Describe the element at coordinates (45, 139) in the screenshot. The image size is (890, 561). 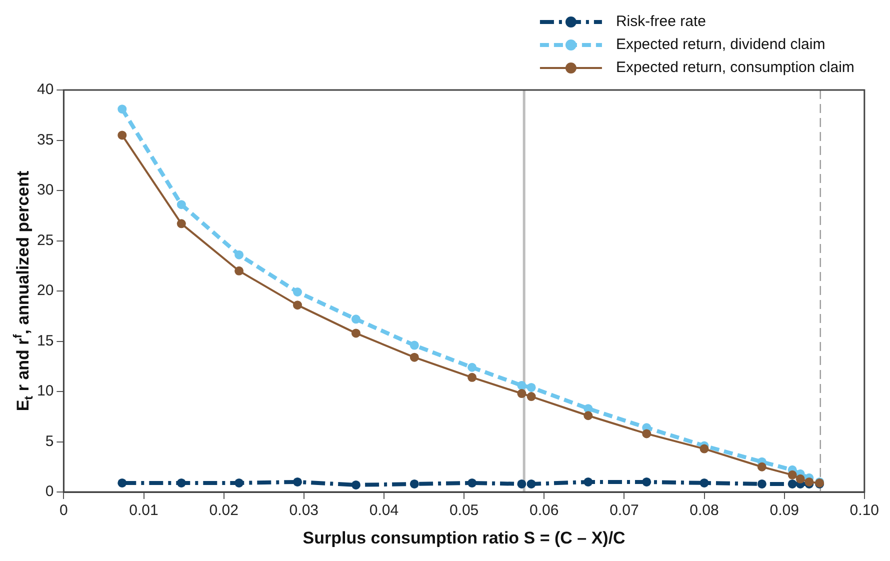
I see `y-tick-label: 35` at that location.